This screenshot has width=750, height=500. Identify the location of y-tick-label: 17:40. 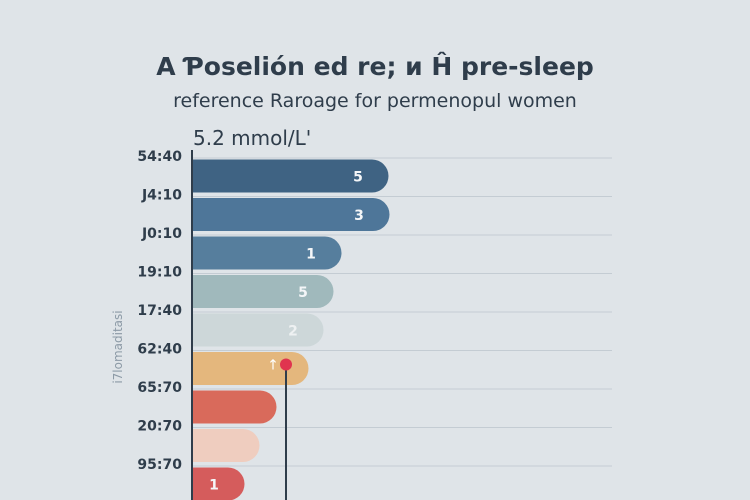
(159, 311).